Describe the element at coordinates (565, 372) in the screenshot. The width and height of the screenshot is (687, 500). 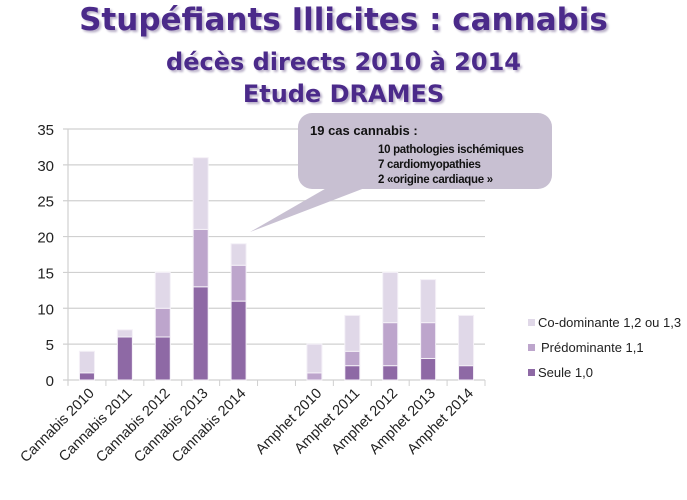
I see `legend-label: Seule 1,0` at that location.